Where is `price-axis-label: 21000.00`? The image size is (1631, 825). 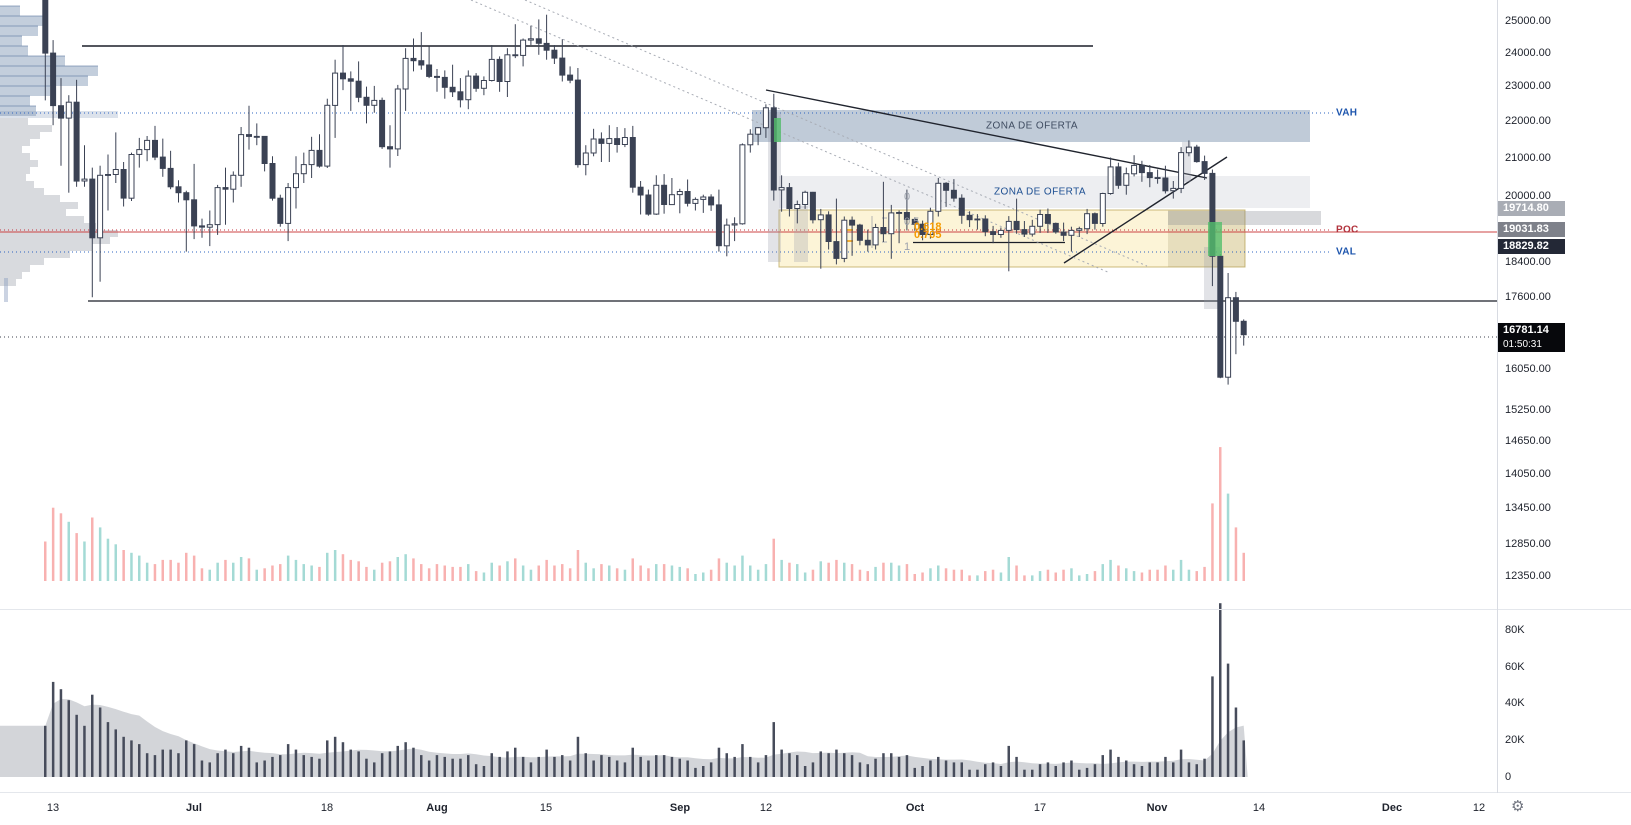
price-axis-label: 21000.00 is located at coordinates (1528, 157).